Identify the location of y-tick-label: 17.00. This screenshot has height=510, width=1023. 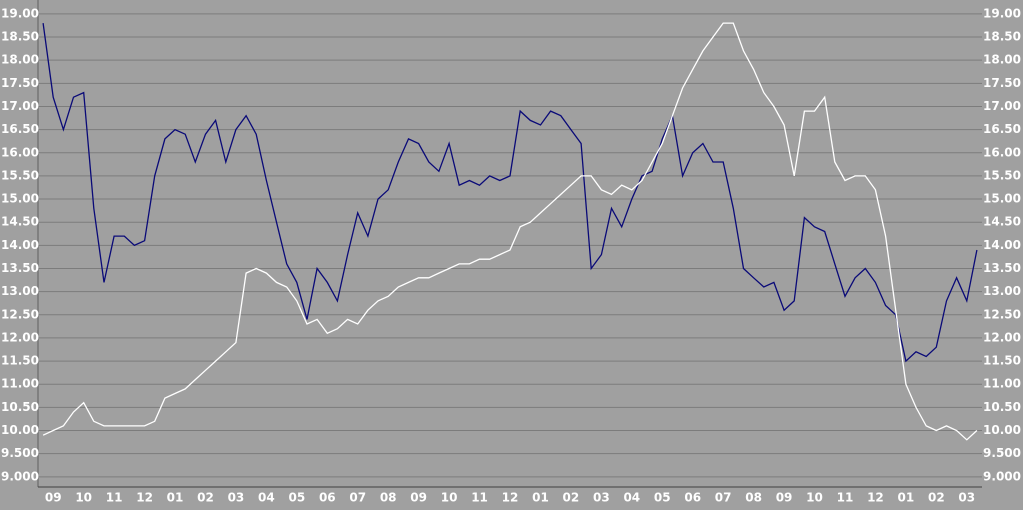
(20, 106).